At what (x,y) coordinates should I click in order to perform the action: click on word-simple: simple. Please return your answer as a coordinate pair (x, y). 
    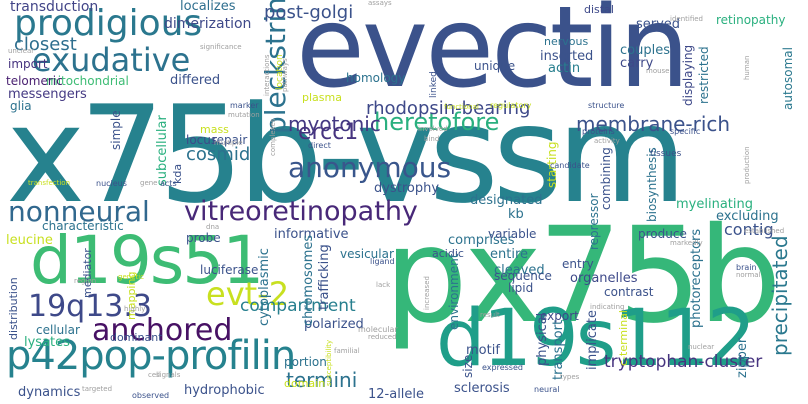
    Looking at the image, I should click on (116, 130).